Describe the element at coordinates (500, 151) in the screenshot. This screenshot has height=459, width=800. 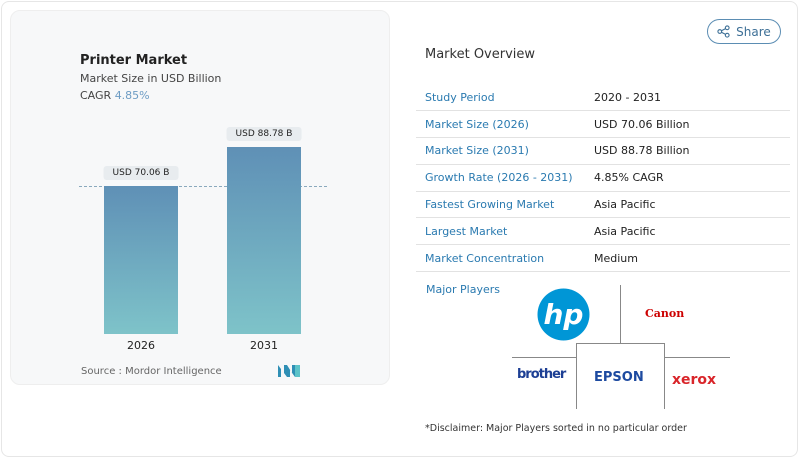
I see `row-label: Market Size (2031)` at that location.